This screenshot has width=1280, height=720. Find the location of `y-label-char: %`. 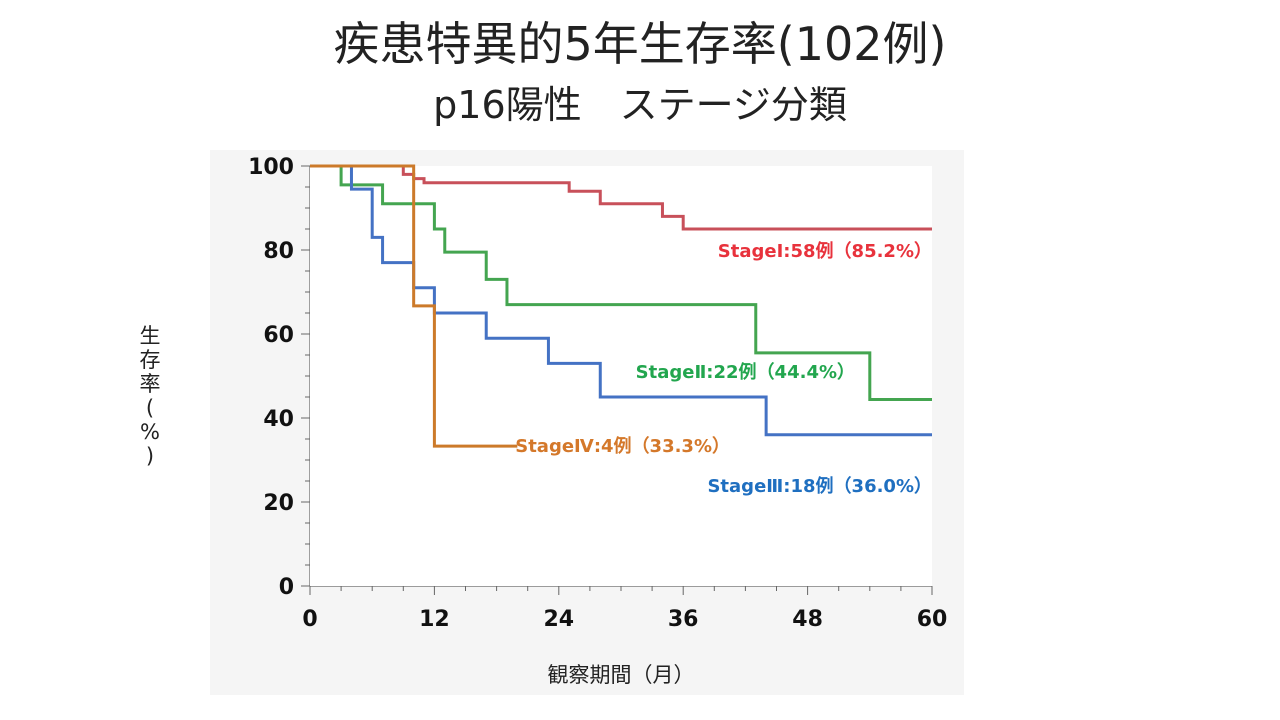

y-label-char: % is located at coordinates (150, 432).